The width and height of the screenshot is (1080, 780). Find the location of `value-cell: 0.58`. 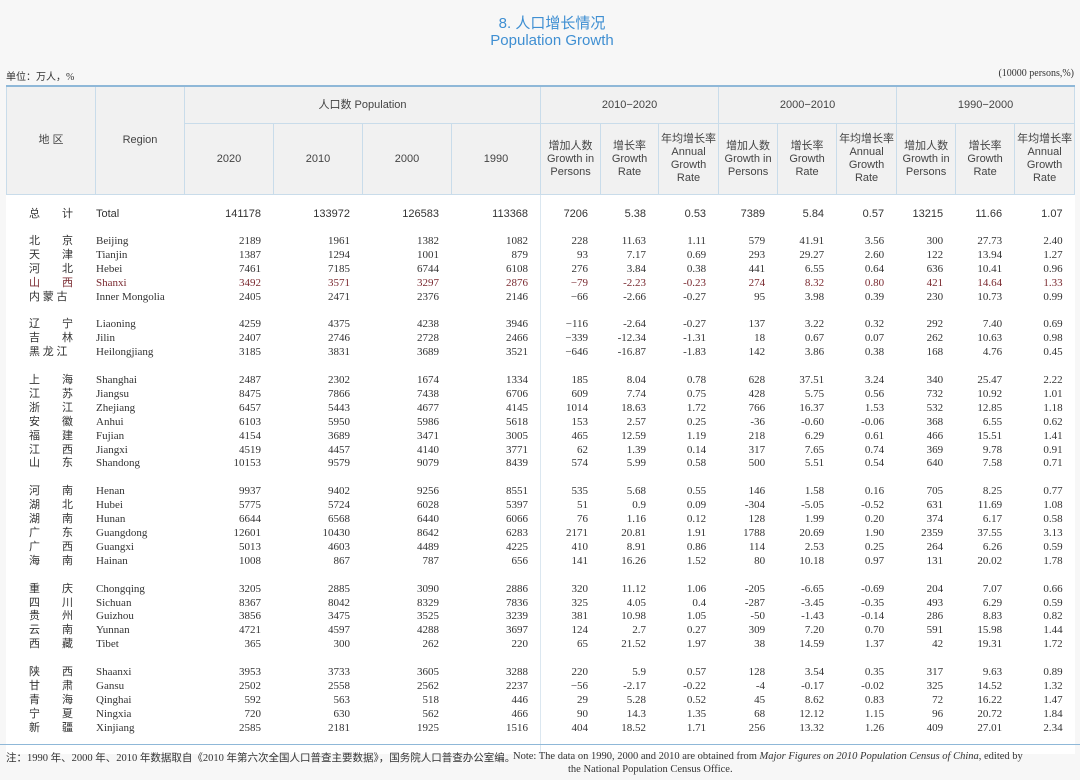

value-cell: 0.58 is located at coordinates (1044, 520).